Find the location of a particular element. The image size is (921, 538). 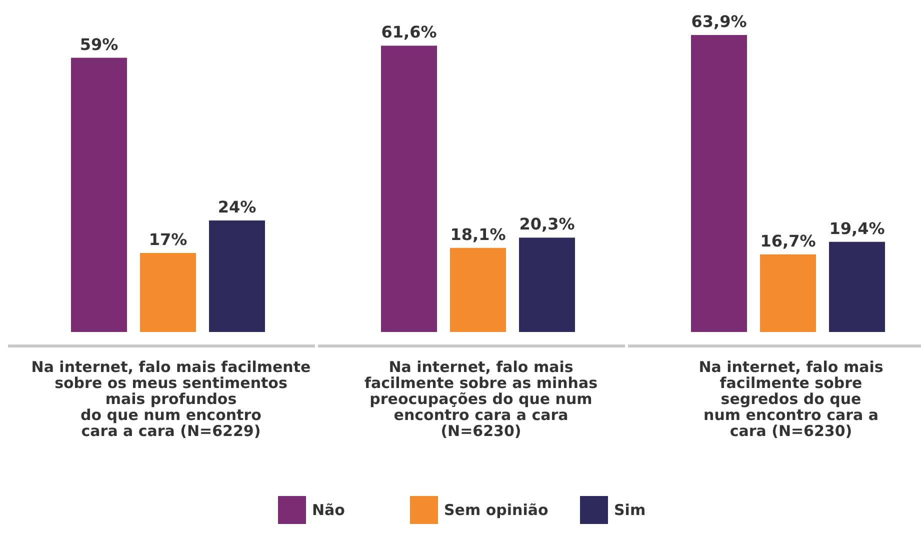

x-tick-label: Na internet, falo mais facilmente sobre as minhas preocupações do que num encontro cara a cara (N=6230) is located at coordinates (481, 399).